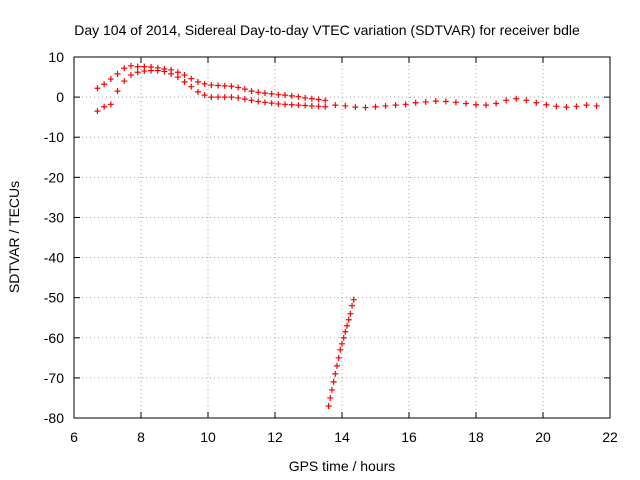 This screenshot has height=480, width=640. What do you see at coordinates (56, 57) in the screenshot?
I see `y-tick-label: 10` at bounding box center [56, 57].